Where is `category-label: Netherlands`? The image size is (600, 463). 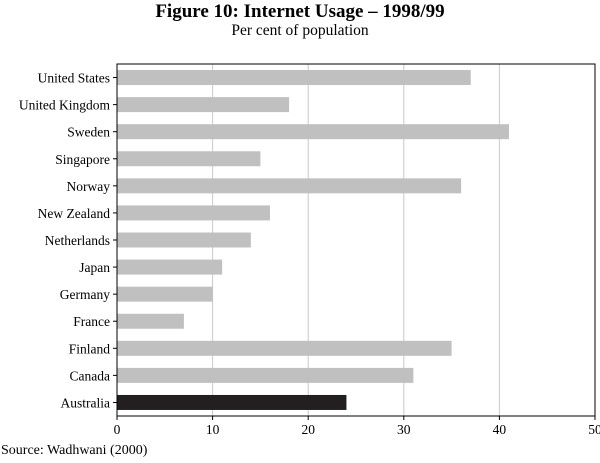
category-label: Netherlands is located at coordinates (77, 240).